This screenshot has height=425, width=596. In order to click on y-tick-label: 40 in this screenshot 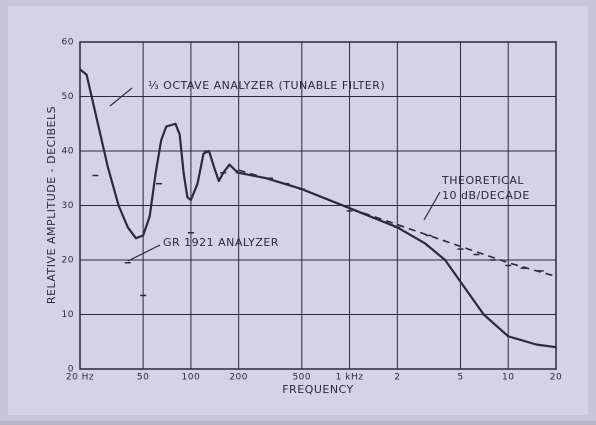, I will do `click(68, 152)`.